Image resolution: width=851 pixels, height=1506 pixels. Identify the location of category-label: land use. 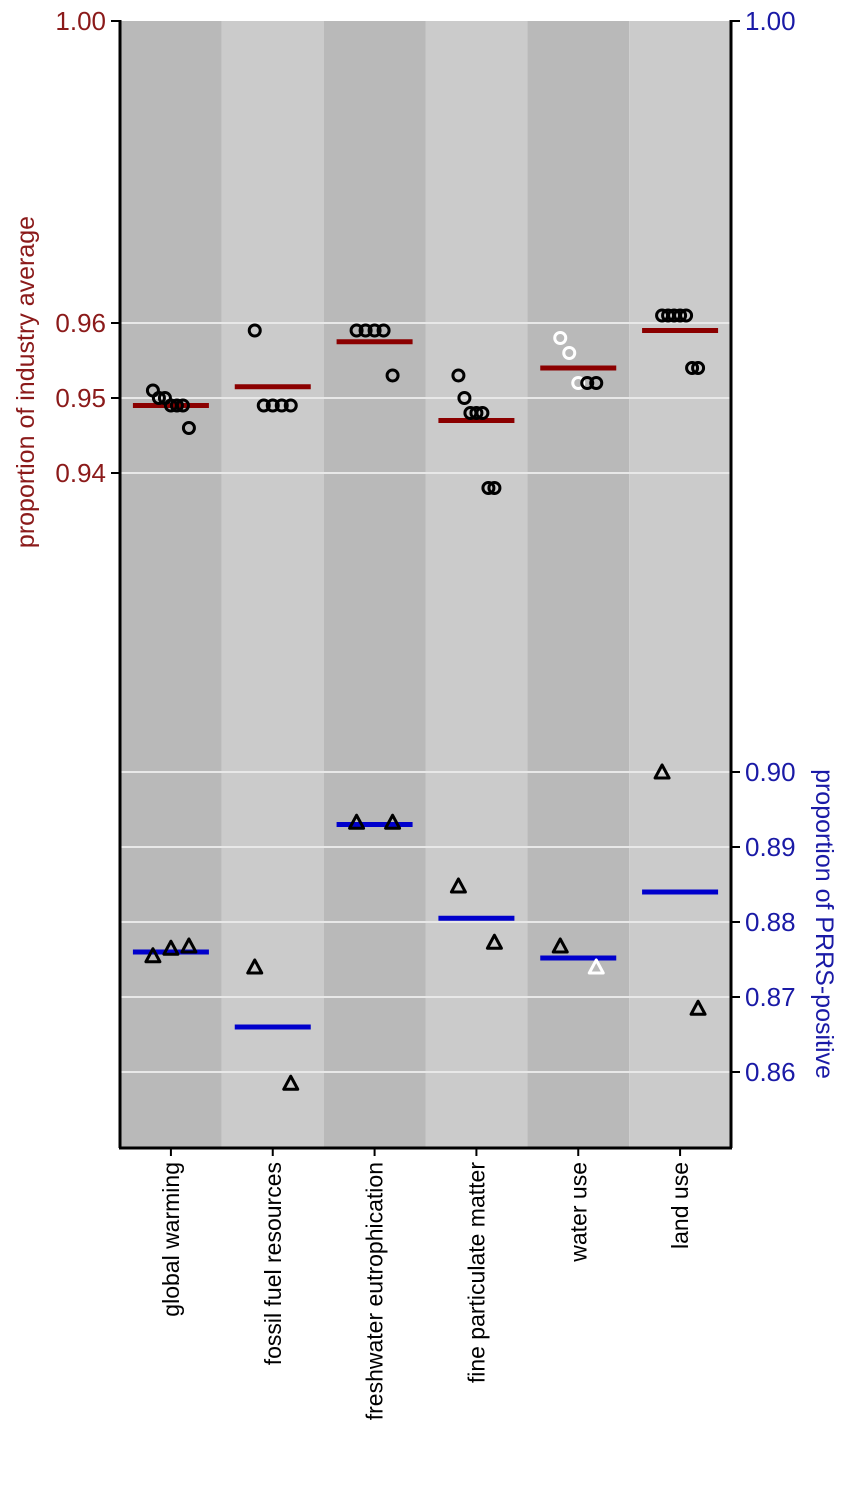
(680, 1205).